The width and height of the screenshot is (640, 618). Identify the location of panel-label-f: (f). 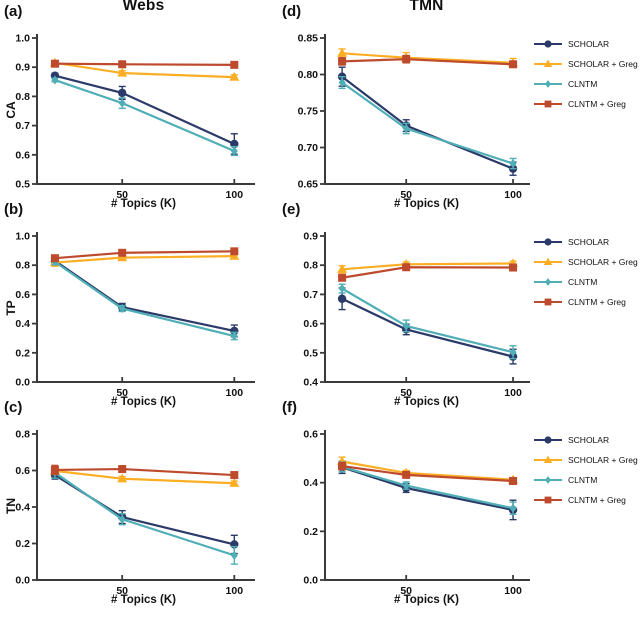
(289, 407).